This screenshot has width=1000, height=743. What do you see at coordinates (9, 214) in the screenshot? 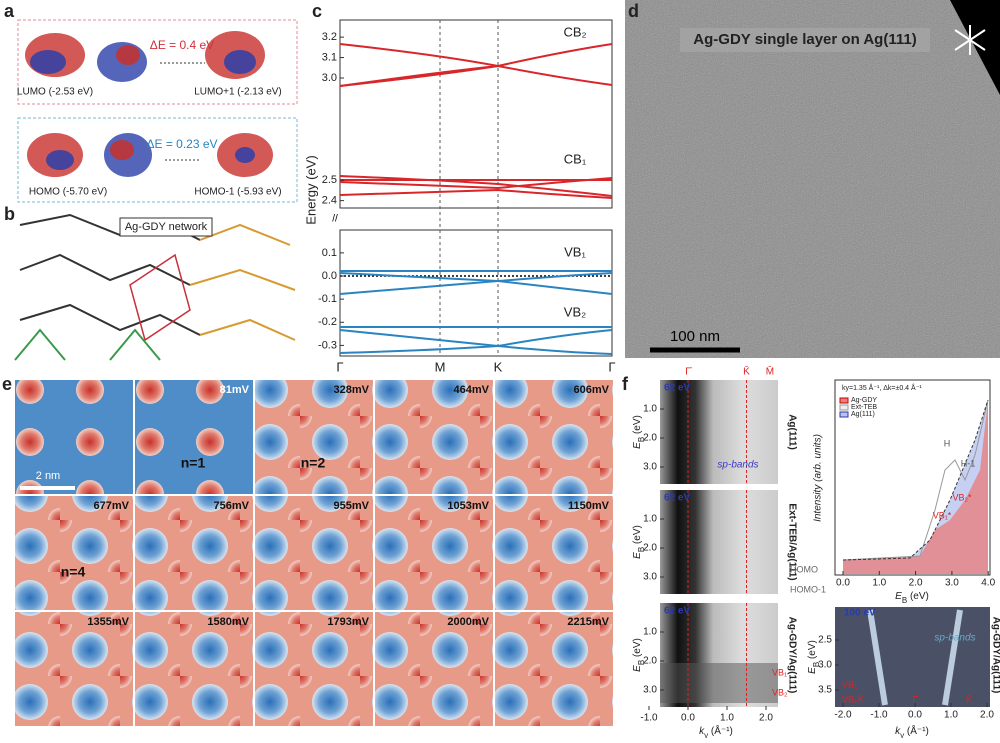
I see `panel-label: b` at bounding box center [9, 214].